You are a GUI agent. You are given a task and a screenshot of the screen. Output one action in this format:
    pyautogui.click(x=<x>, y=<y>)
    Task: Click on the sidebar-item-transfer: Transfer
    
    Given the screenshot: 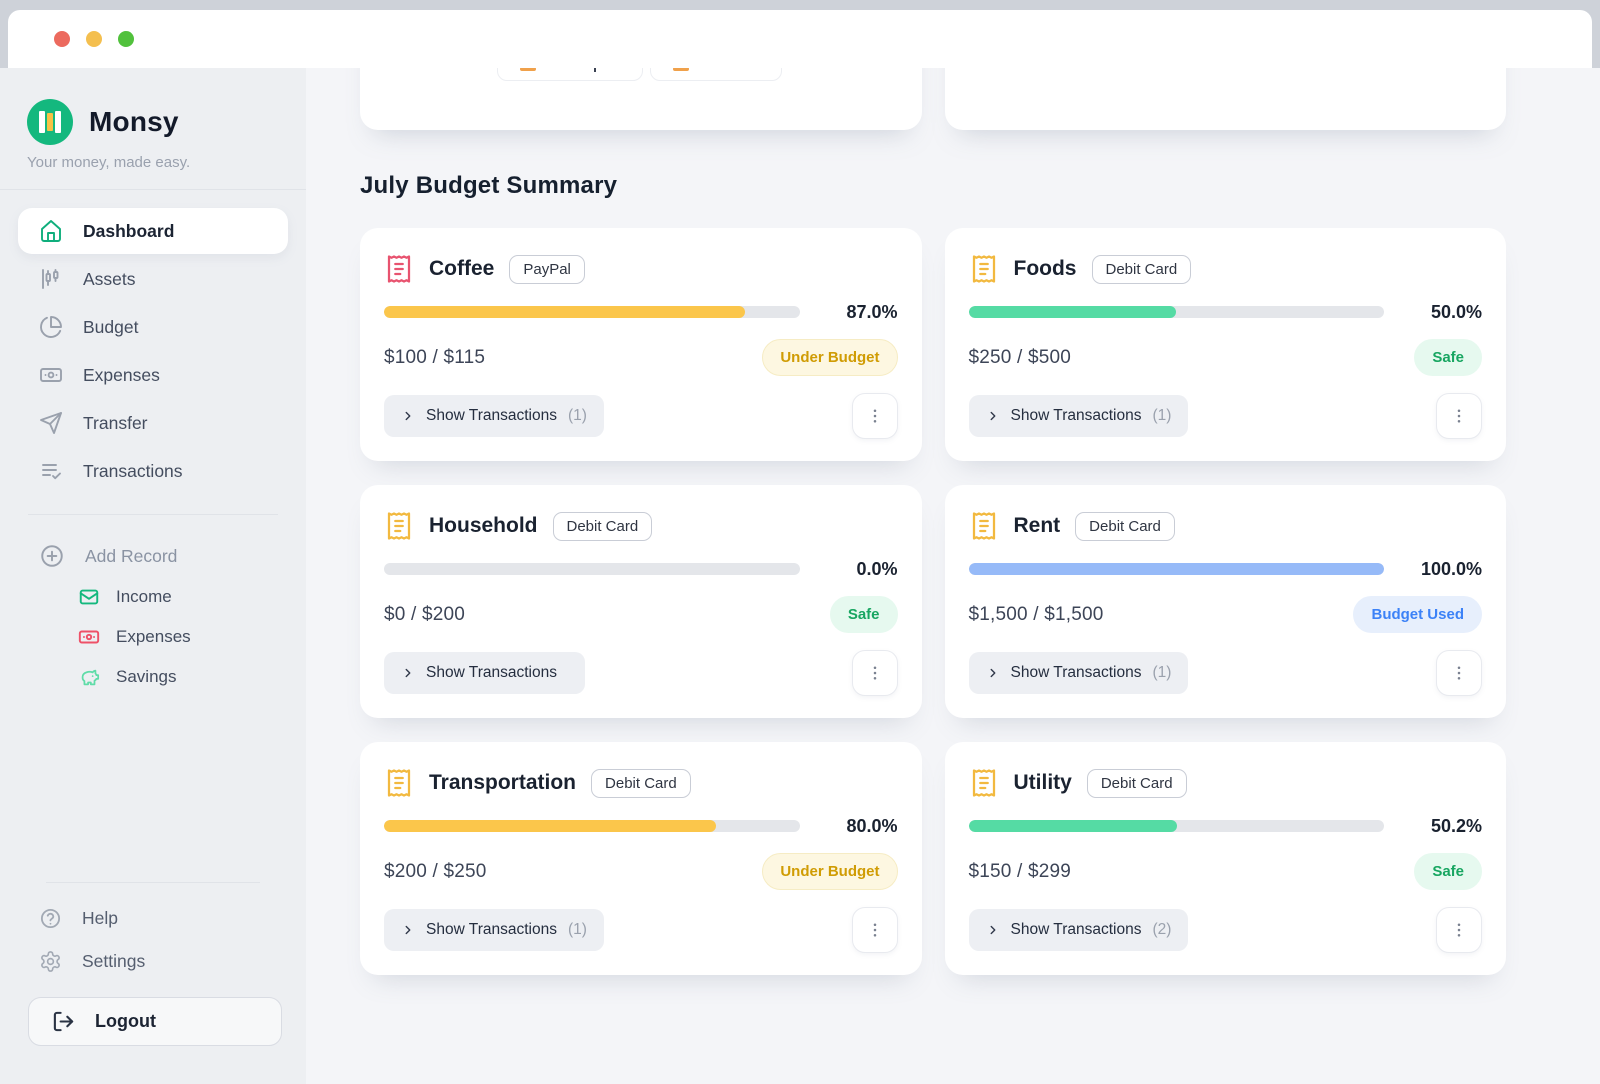 What is the action you would take?
    pyautogui.click(x=153, y=423)
    